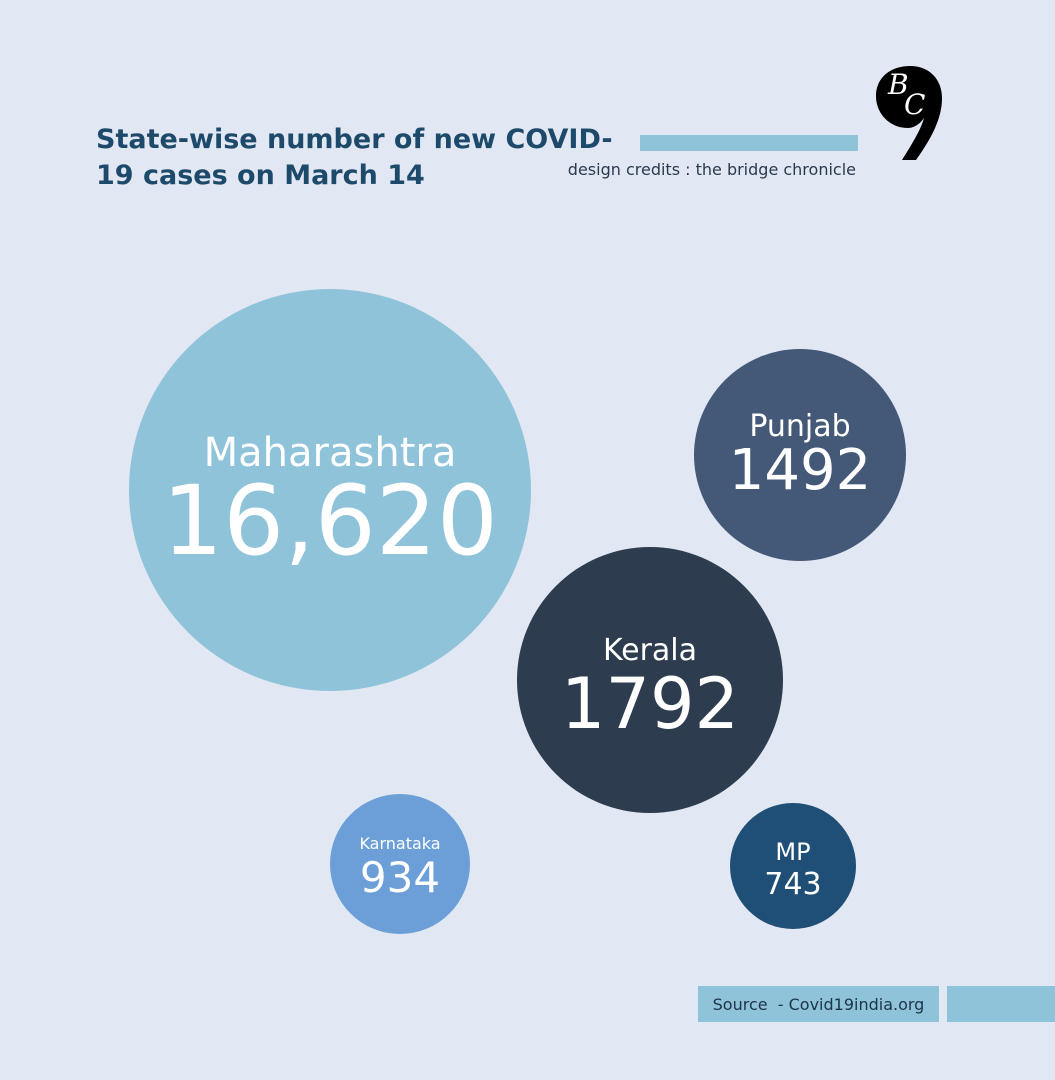  I want to click on logo-letter-c: C, so click(914, 104).